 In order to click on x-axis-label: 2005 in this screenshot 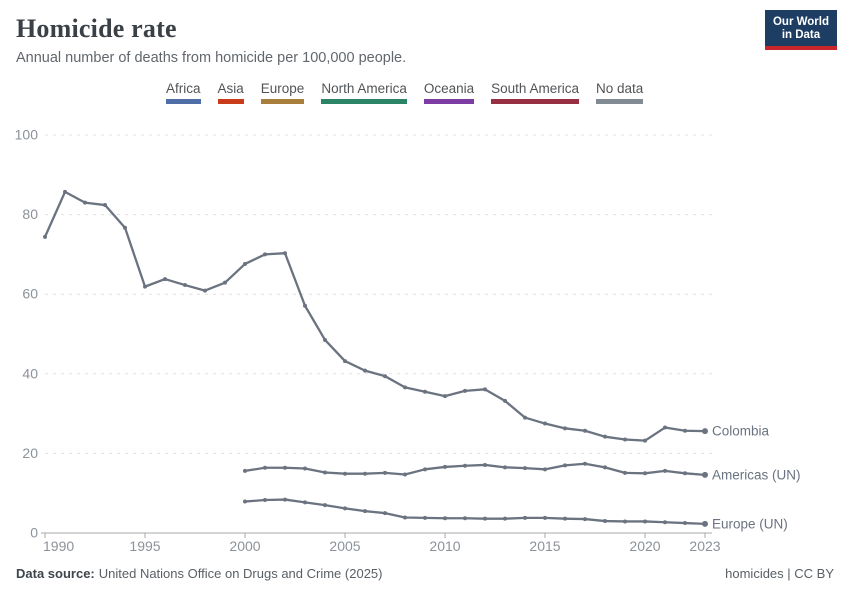, I will do `click(344, 546)`.